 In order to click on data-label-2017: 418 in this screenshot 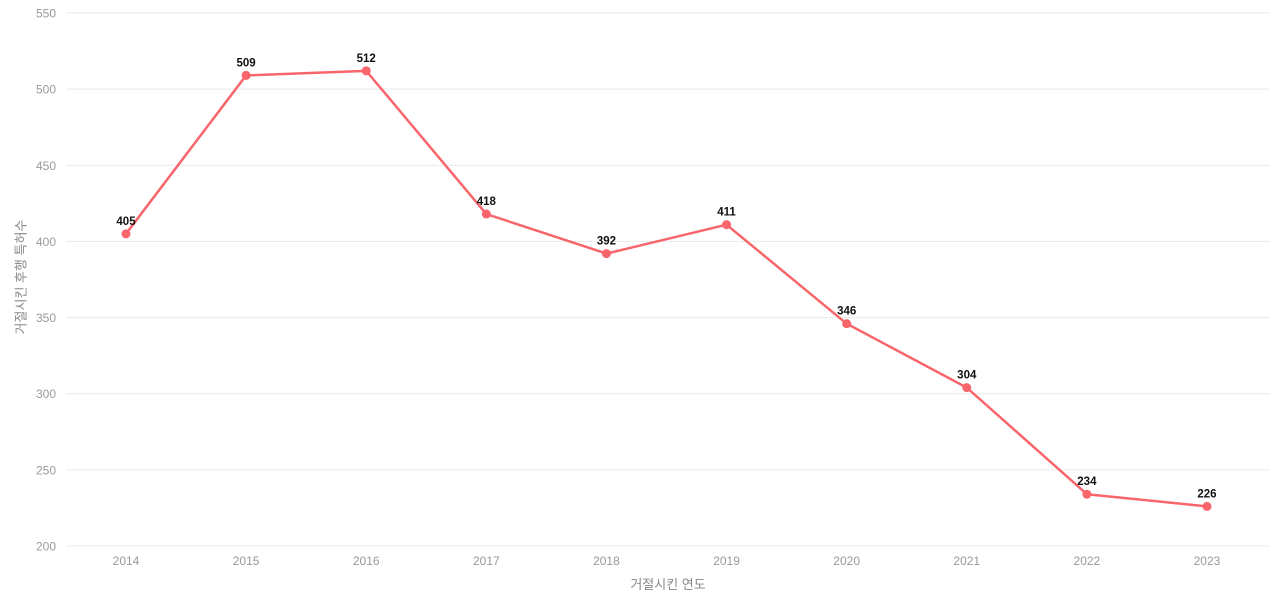, I will do `click(487, 202)`.